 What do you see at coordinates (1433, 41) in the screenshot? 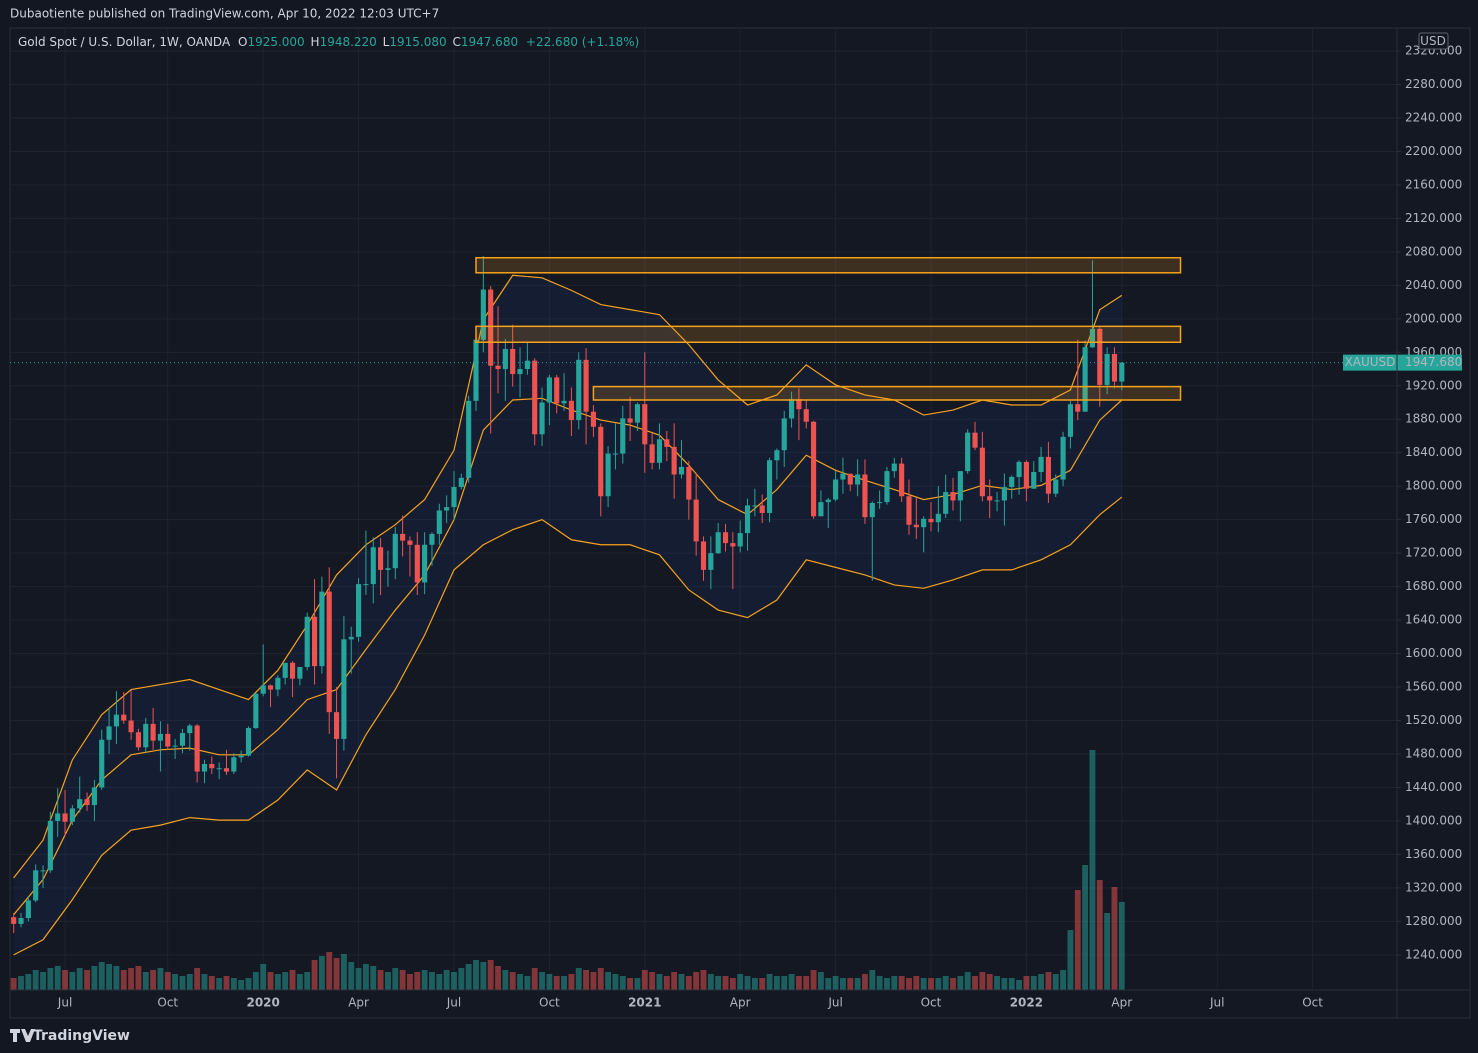
I see `currency-box` at bounding box center [1433, 41].